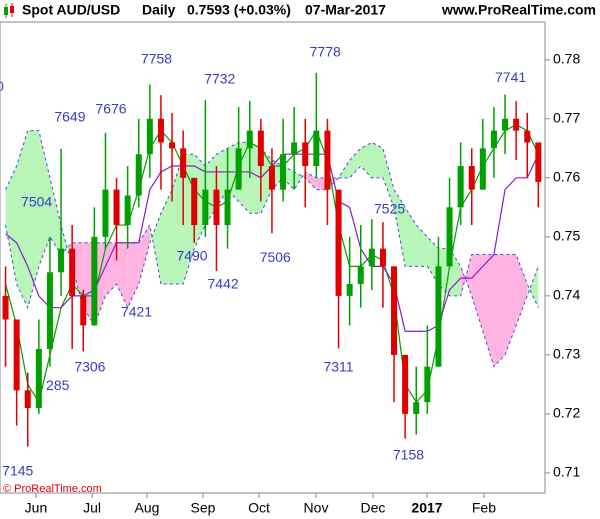 The width and height of the screenshot is (600, 519). Describe the element at coordinates (219, 79) in the screenshot. I see `price-annotation: 7732` at that location.